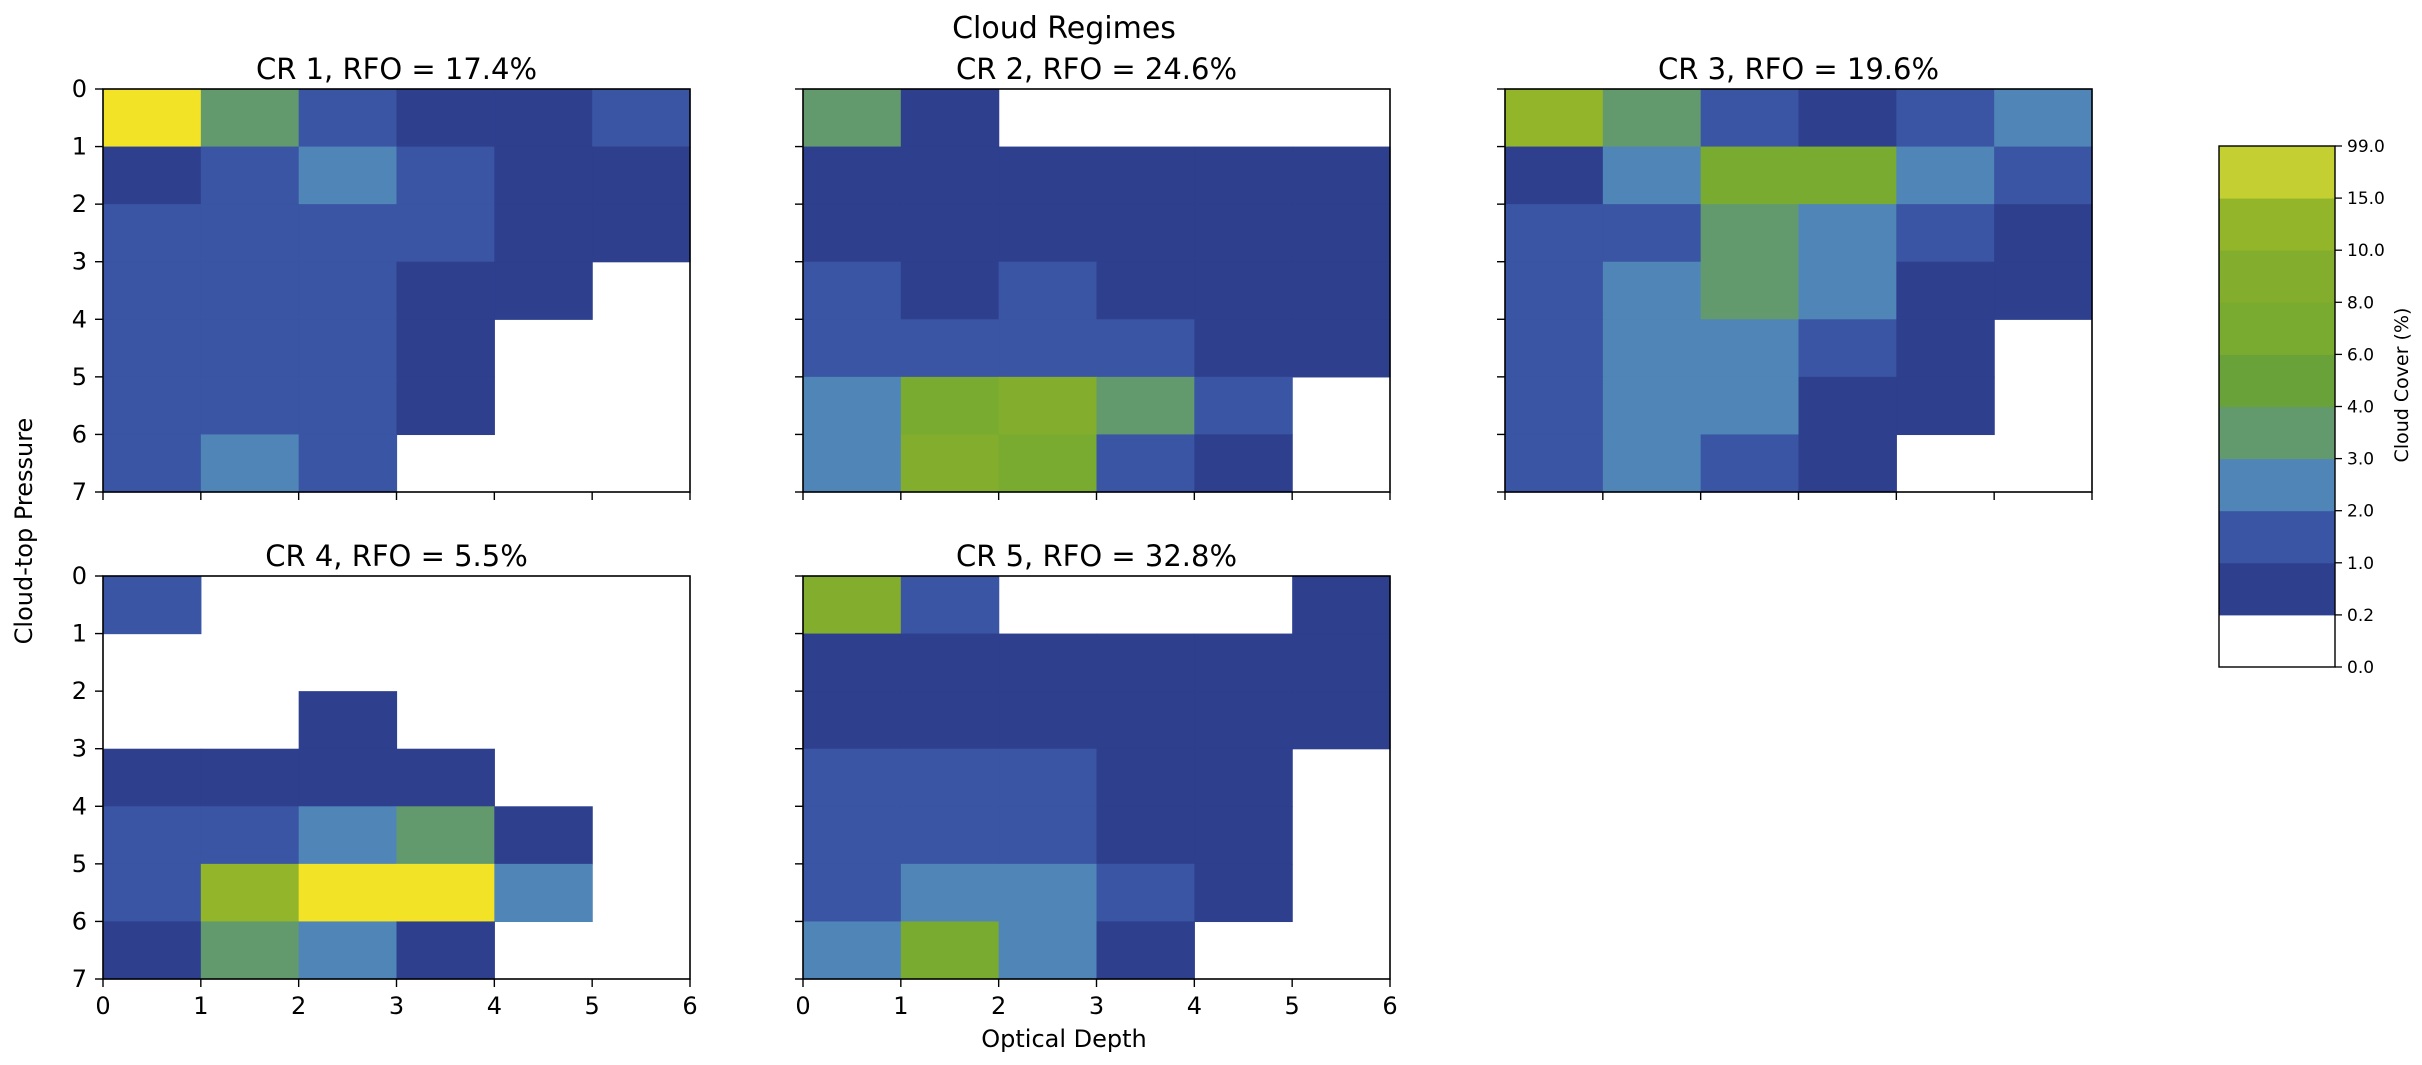  Describe the element at coordinates (1652, 348) in the screenshot. I see `heatmap-cell-r4-c1` at that location.